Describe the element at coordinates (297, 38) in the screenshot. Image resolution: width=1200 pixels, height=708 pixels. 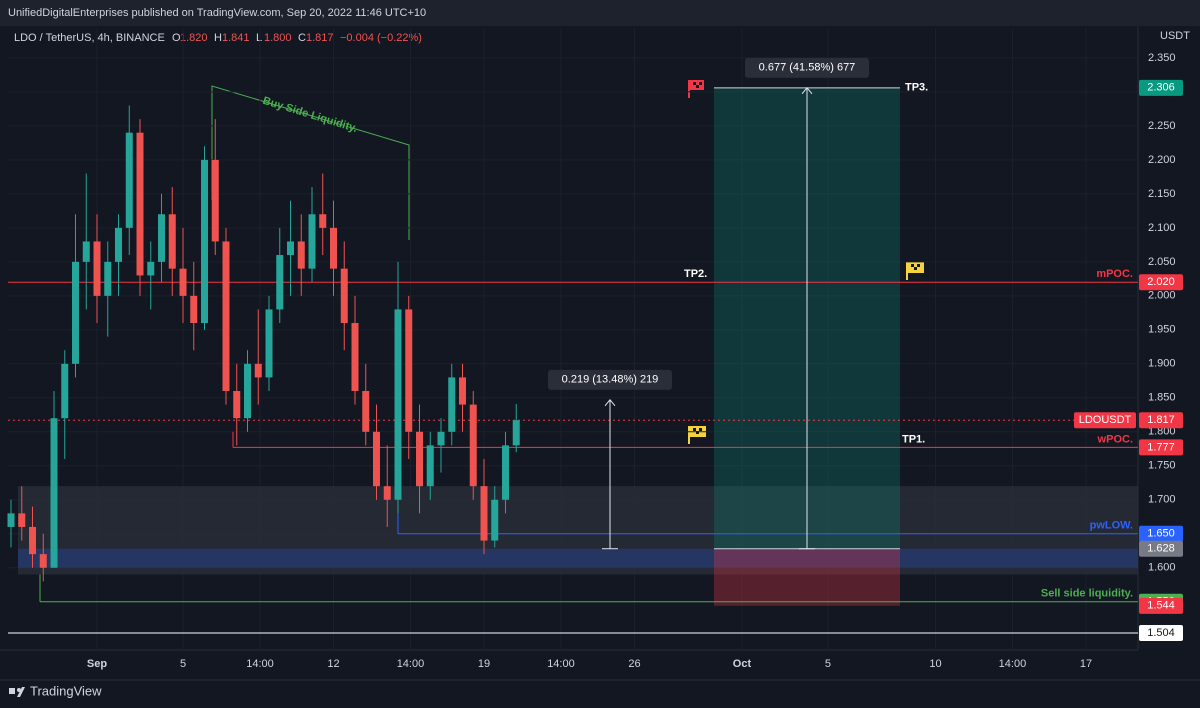
I see `ohlc-legend: O 1.820 H 1.841 L 1.800 C 1.817 −0.004 (−0.22%)` at that location.